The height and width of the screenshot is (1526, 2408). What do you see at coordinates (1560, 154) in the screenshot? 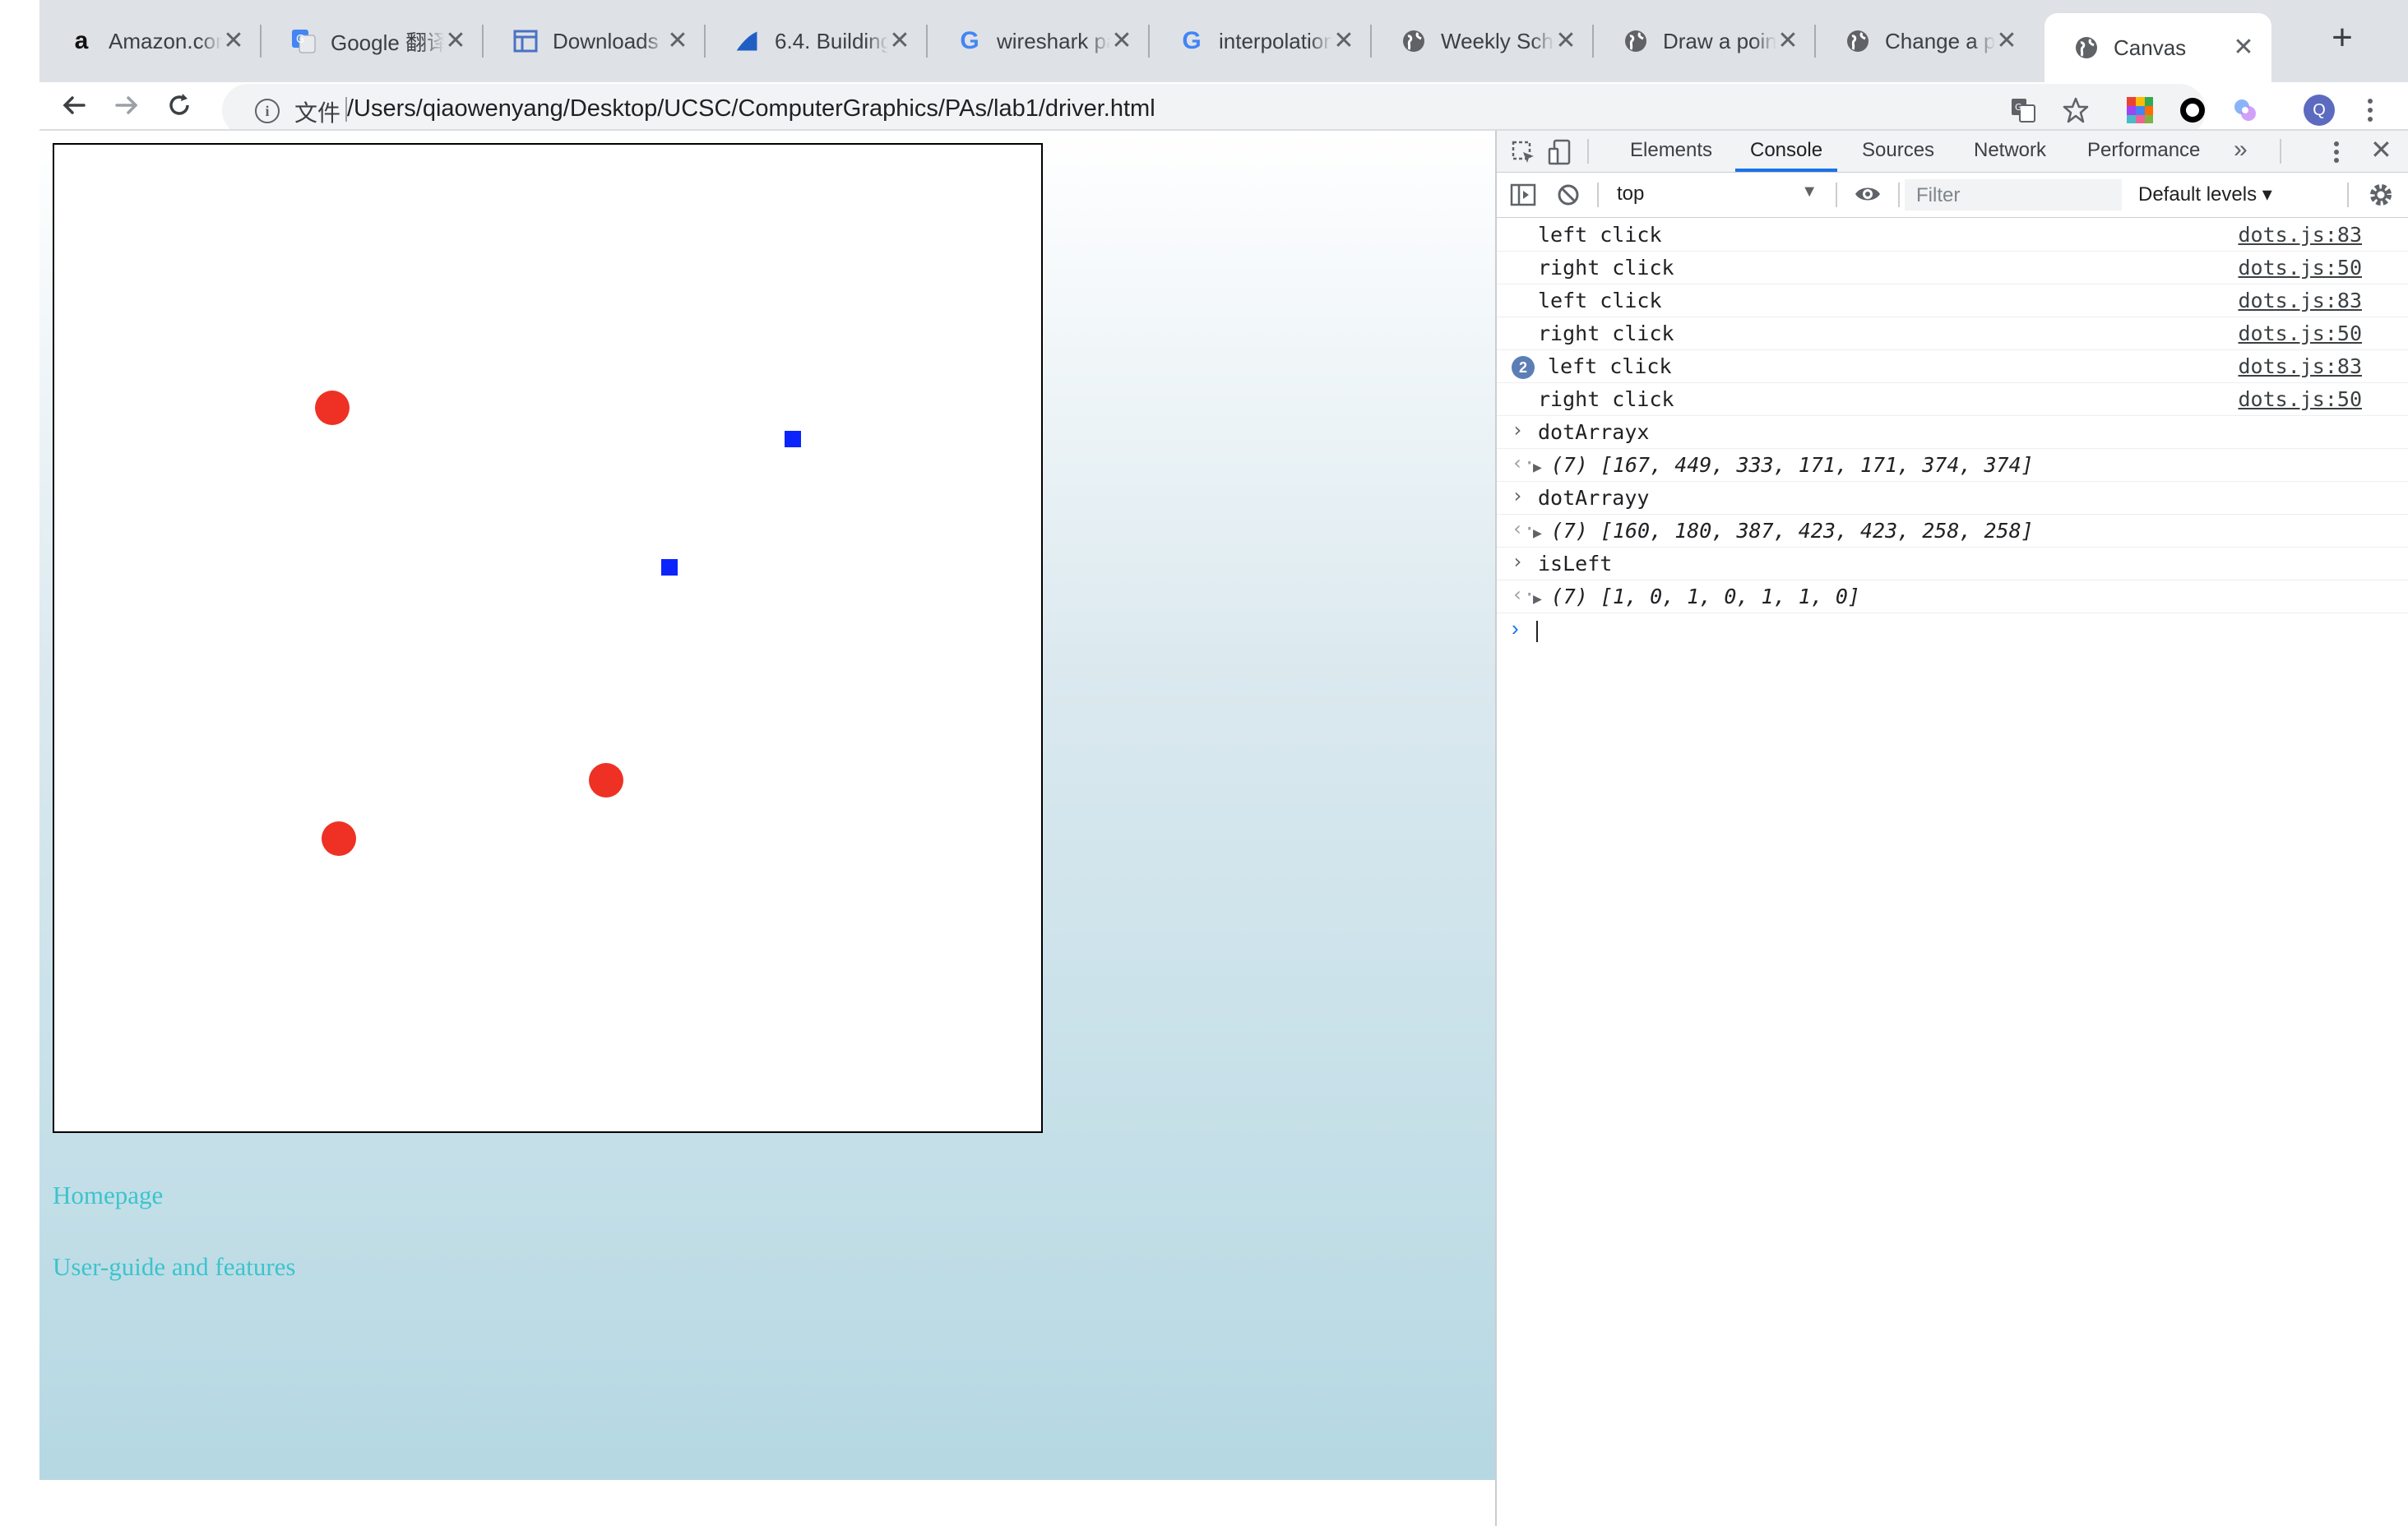
I see `device-toolbar-icon` at bounding box center [1560, 154].